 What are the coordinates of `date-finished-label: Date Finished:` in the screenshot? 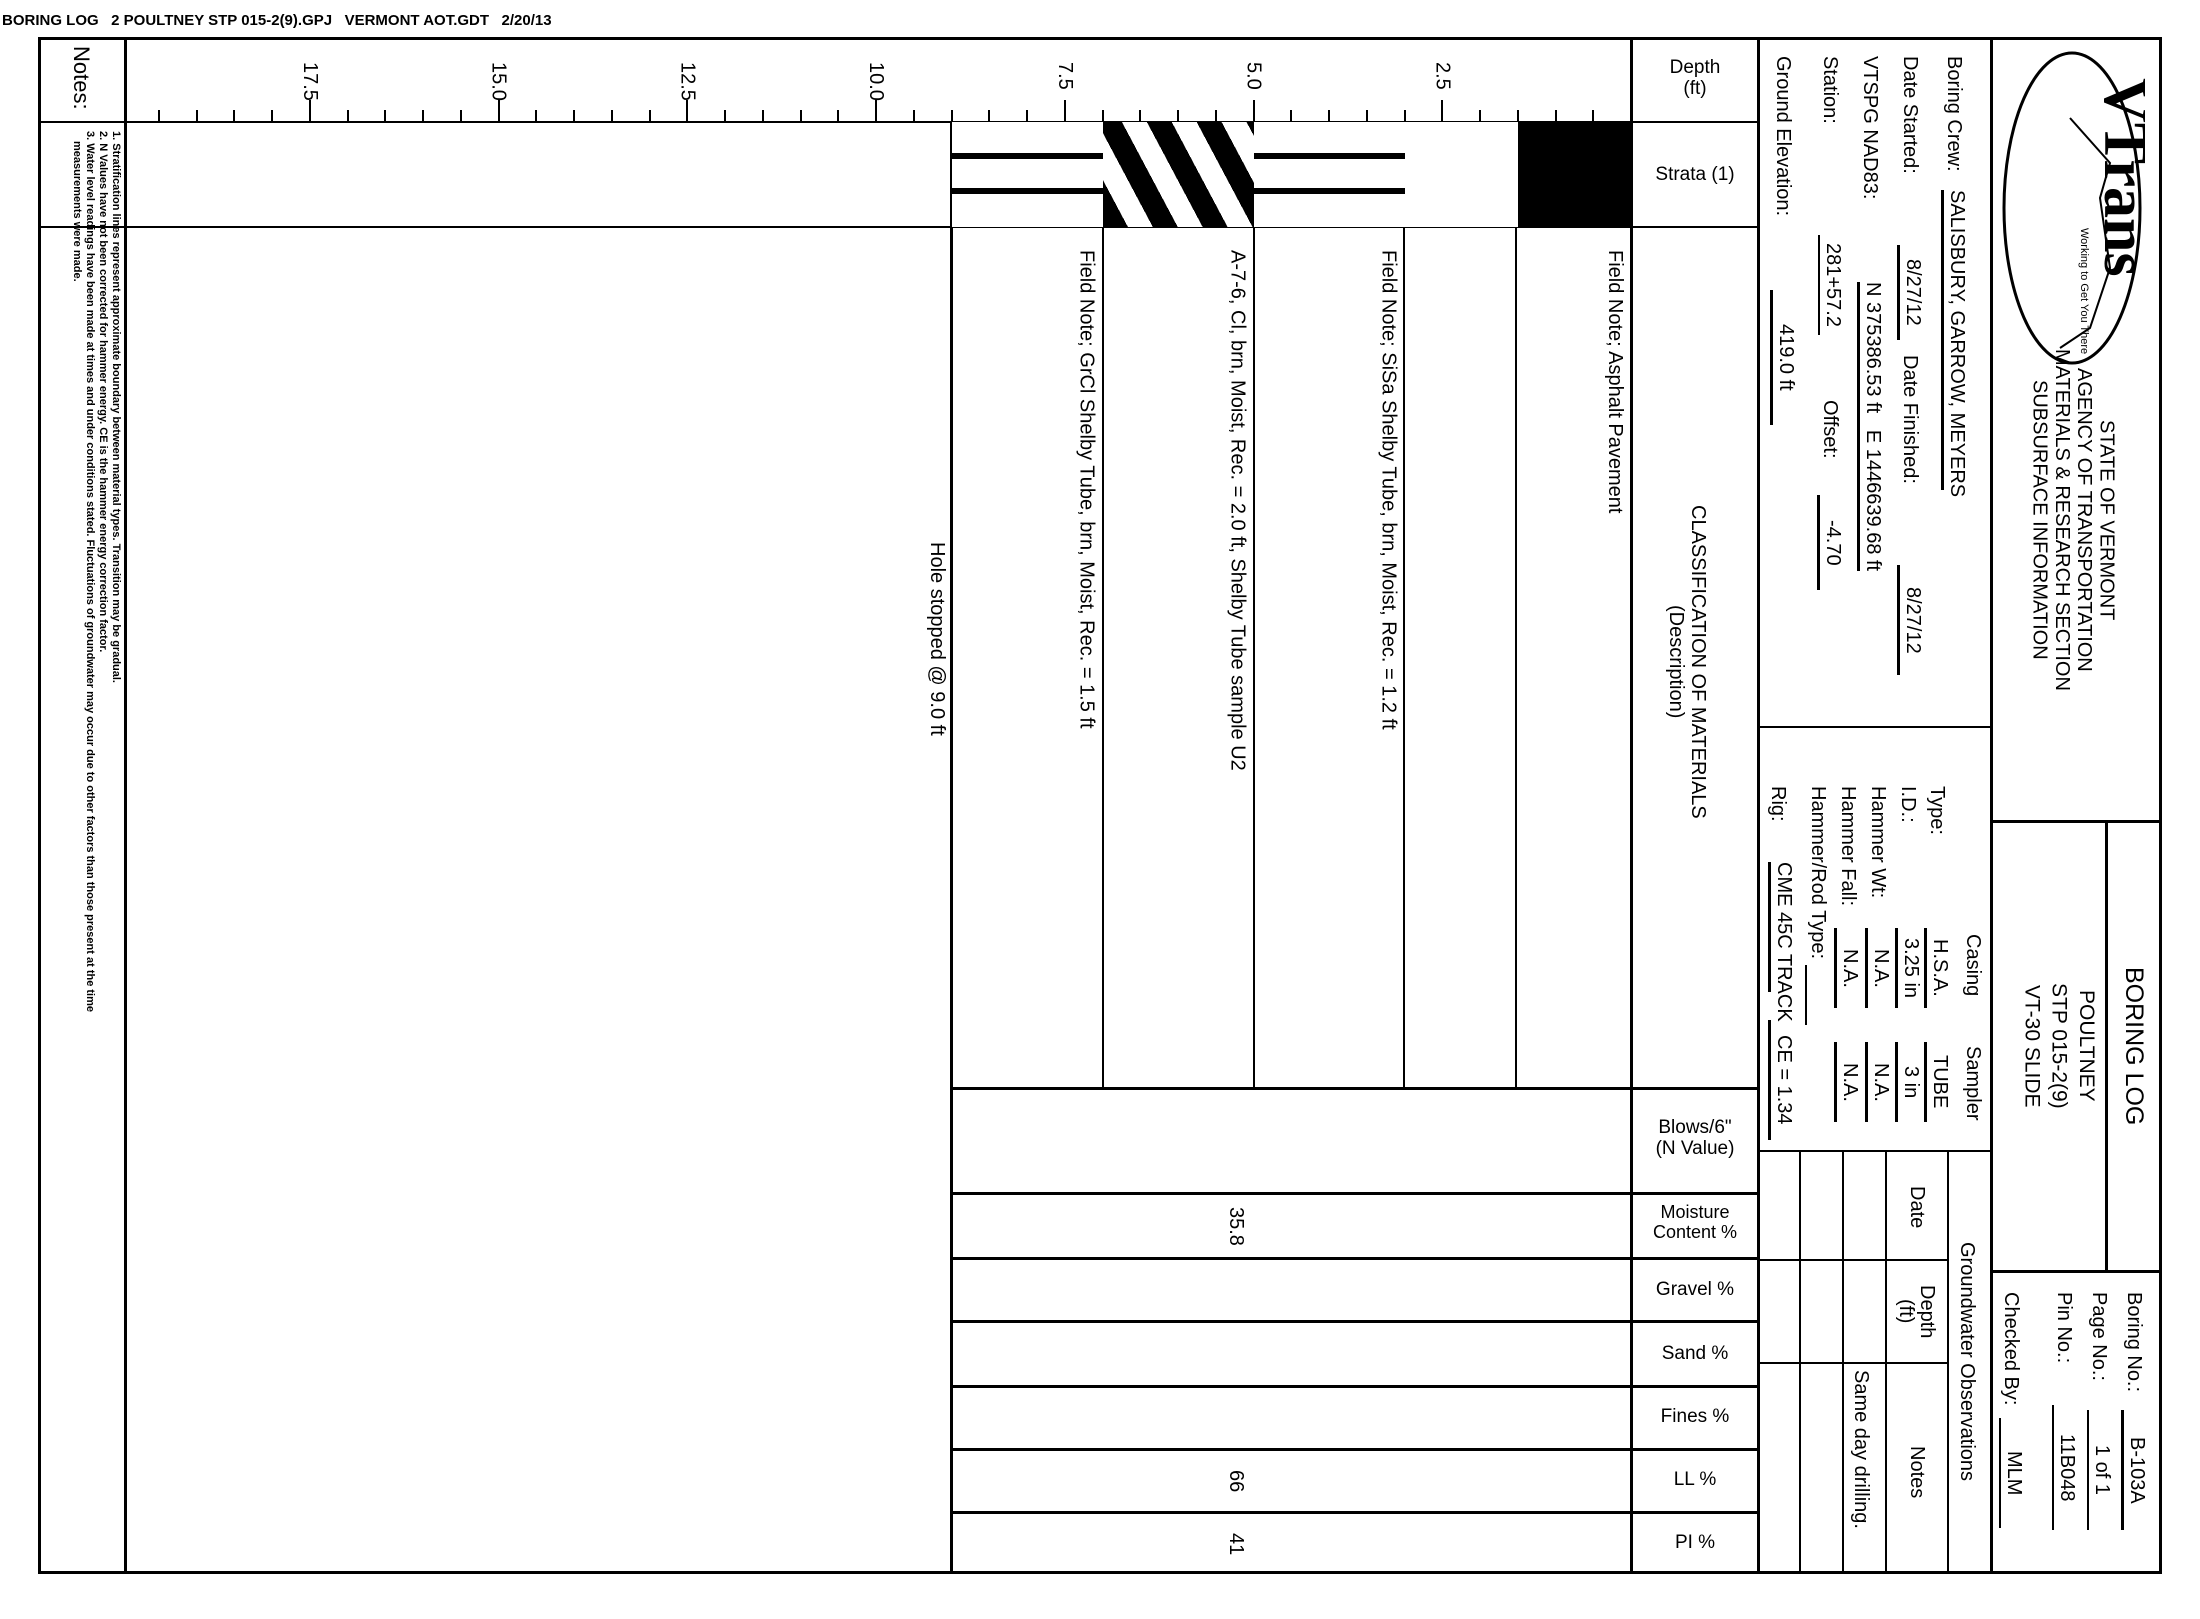 It's located at (1910, 419).